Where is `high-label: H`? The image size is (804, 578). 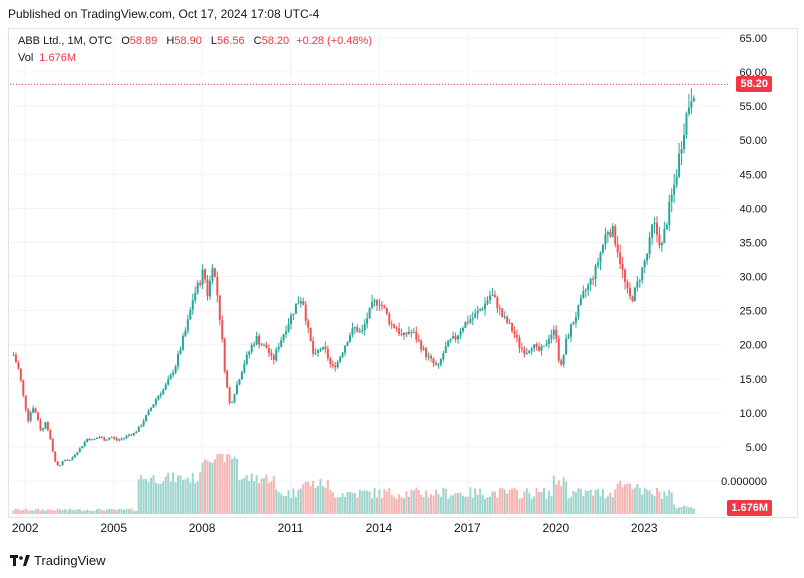 high-label: H is located at coordinates (170, 41).